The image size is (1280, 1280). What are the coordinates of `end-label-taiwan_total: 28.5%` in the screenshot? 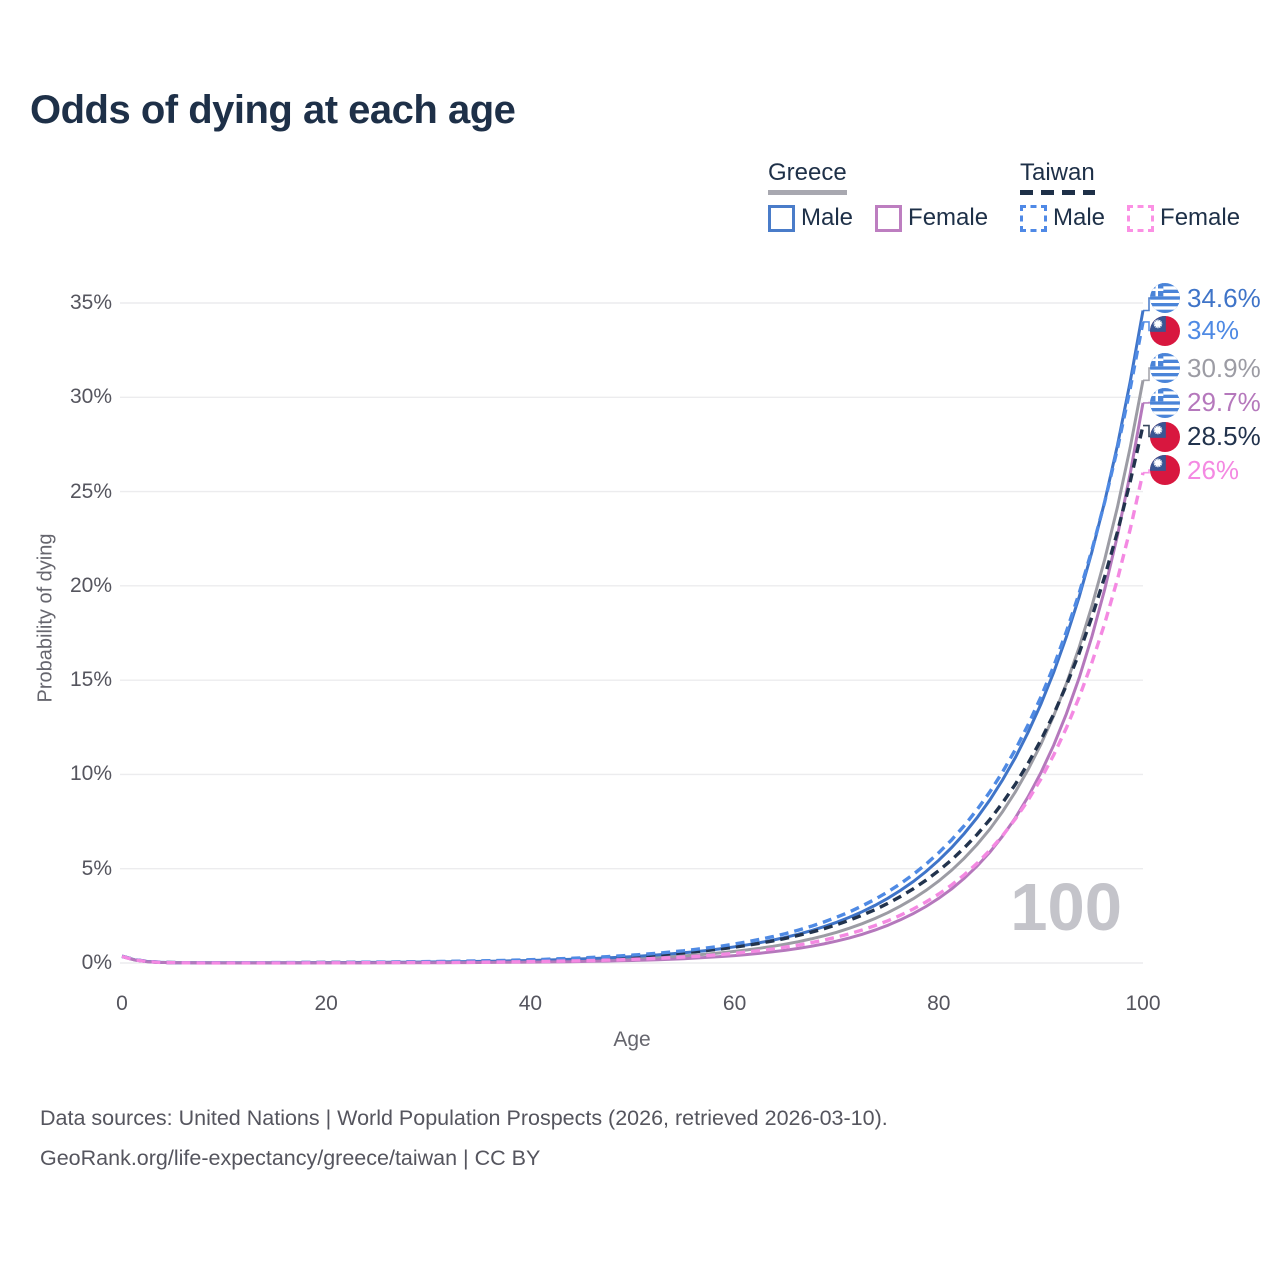 It's located at (1205, 437).